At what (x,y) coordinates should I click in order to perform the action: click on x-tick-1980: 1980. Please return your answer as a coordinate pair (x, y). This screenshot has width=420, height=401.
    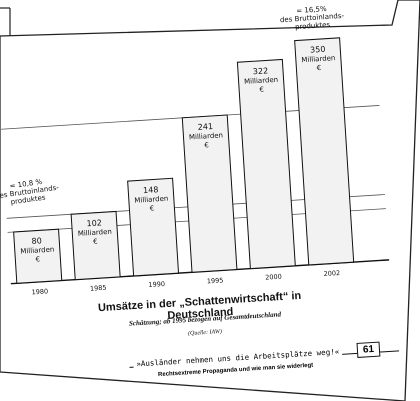
    Looking at the image, I should click on (39, 291).